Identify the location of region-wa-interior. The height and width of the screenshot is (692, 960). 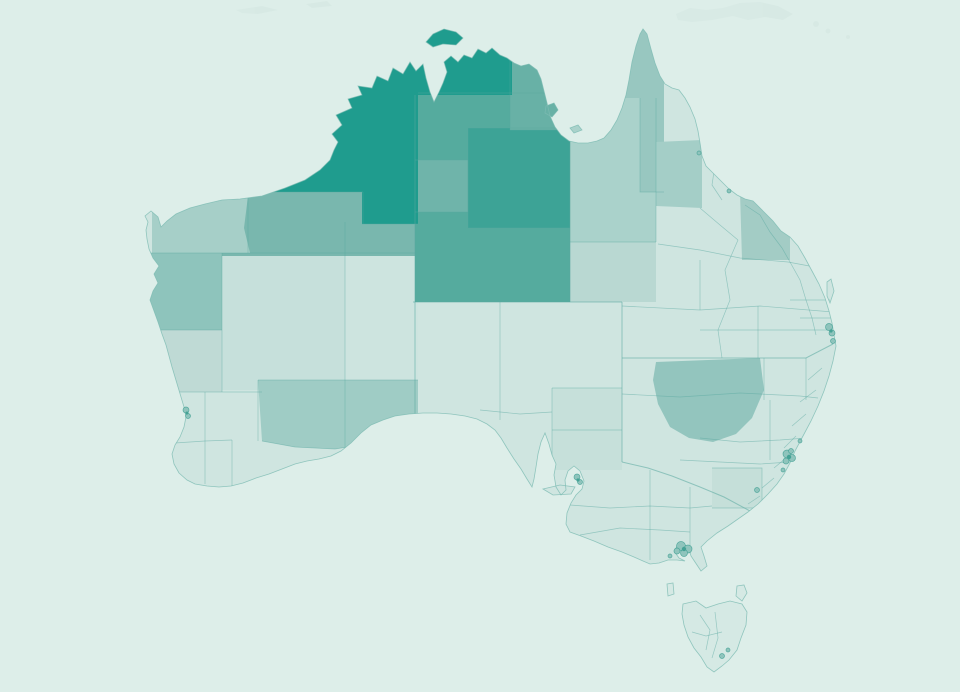
(283, 321).